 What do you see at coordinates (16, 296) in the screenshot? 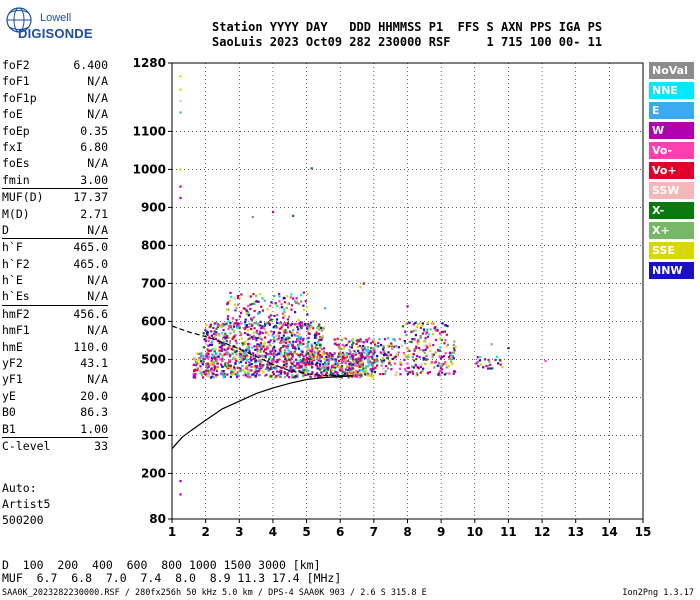
I see `param-name: h`Es` at bounding box center [16, 296].